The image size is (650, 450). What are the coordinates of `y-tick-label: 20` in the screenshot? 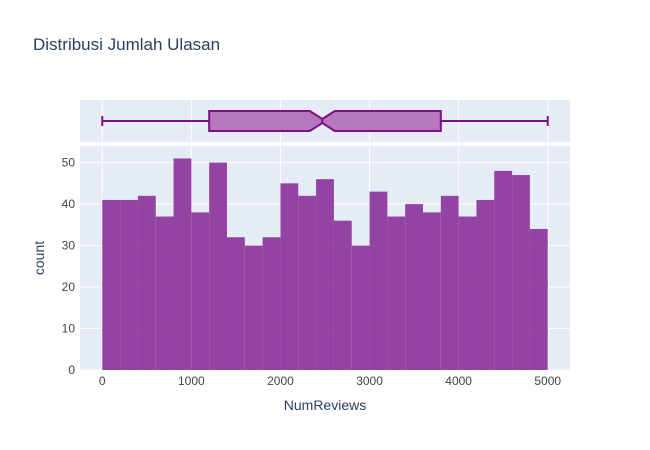 It's located at (69, 287).